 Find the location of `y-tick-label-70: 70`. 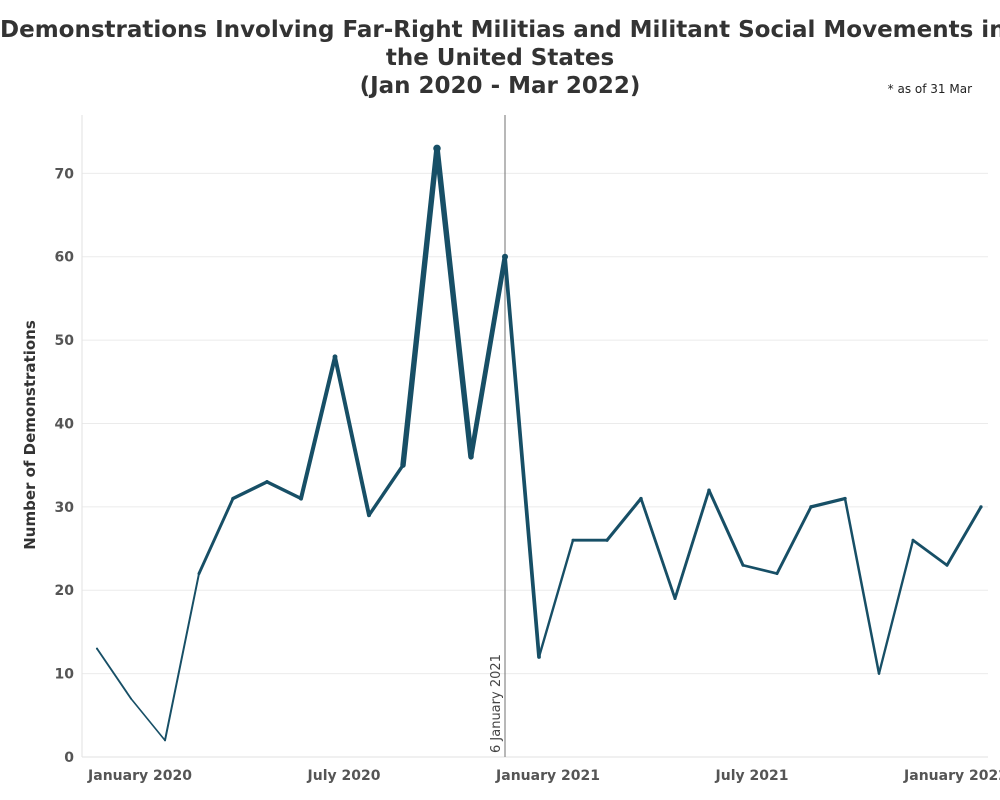

y-tick-label-70: 70 is located at coordinates (65, 174).